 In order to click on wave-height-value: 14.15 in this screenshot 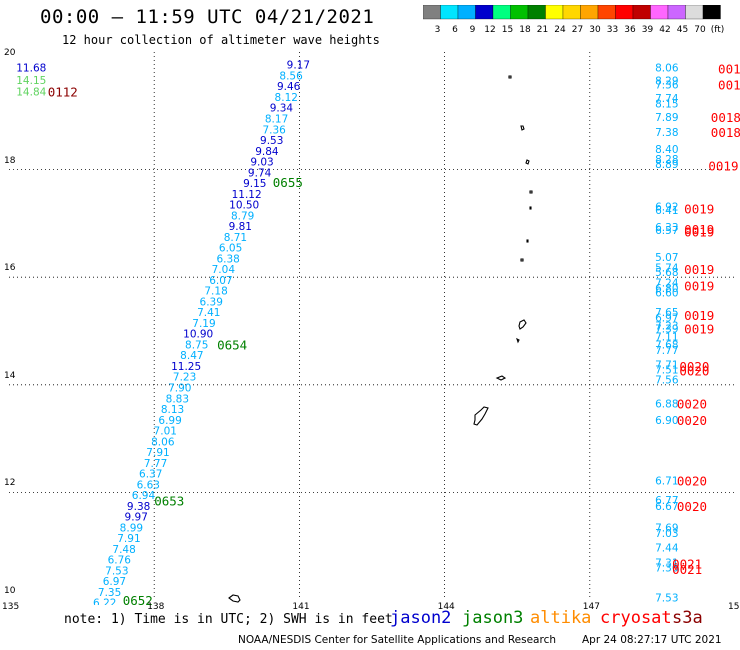, I will do `click(31, 81)`.